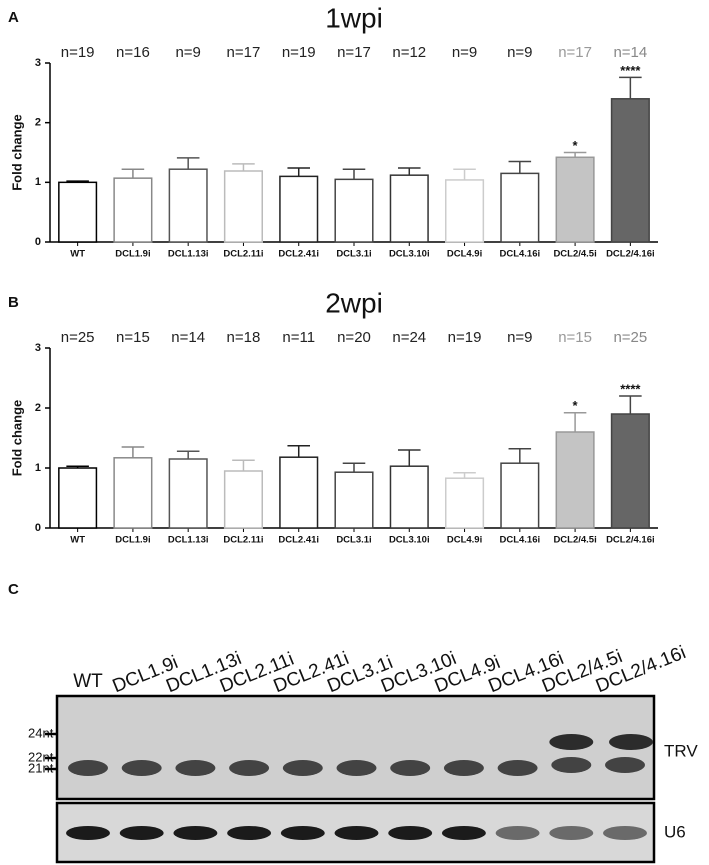 The image size is (709, 865). Describe the element at coordinates (41, 767) in the screenshot. I see `marker-label: 21nt` at that location.